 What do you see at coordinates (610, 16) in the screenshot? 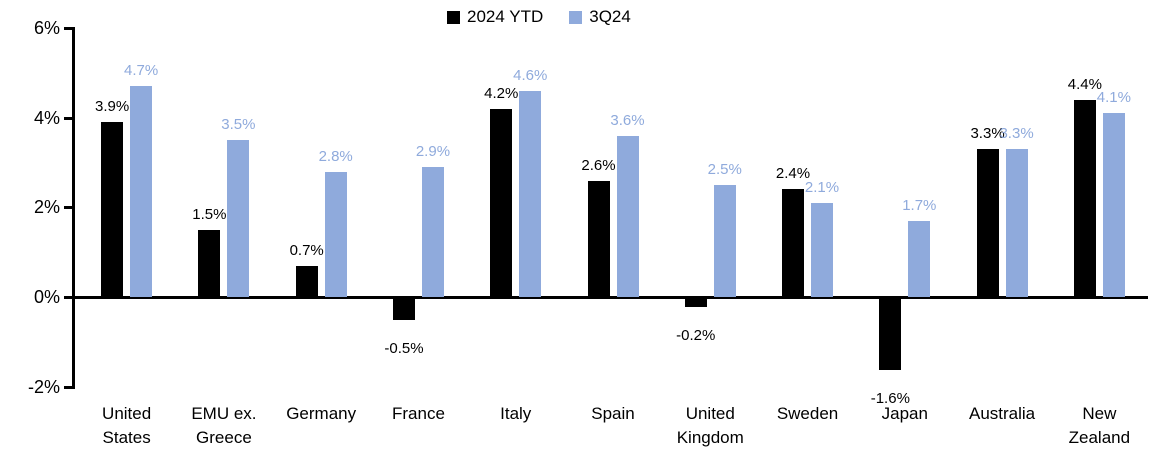
I see `legend-label-3q24: 3Q24` at bounding box center [610, 16].